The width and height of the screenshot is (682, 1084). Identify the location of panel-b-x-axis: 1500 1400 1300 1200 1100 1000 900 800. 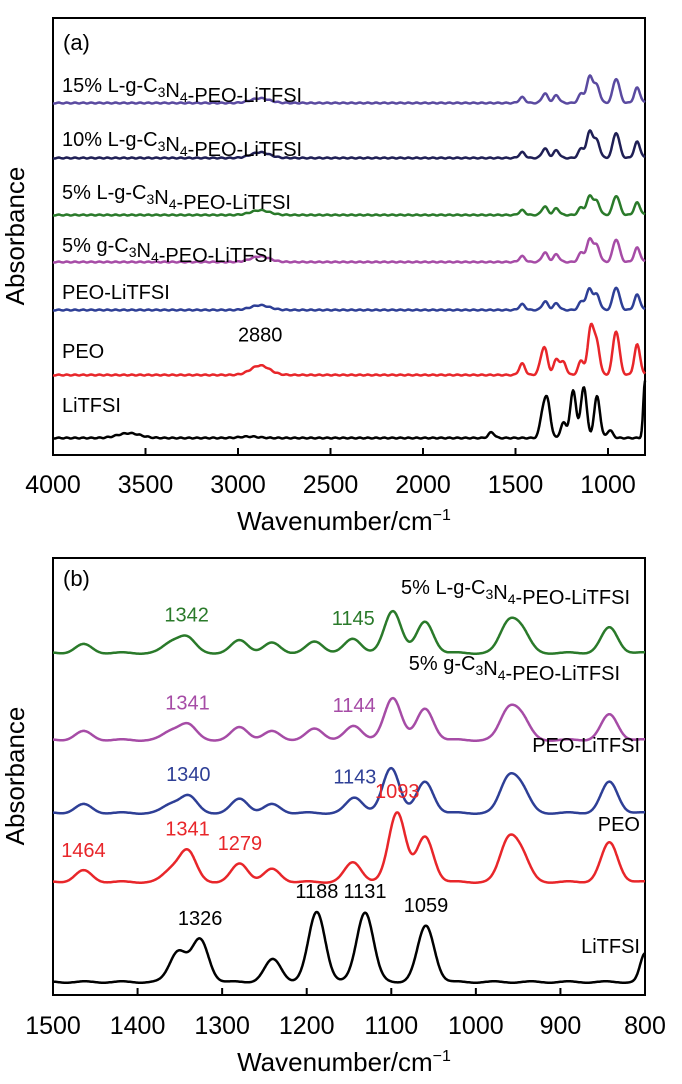
(345, 1014).